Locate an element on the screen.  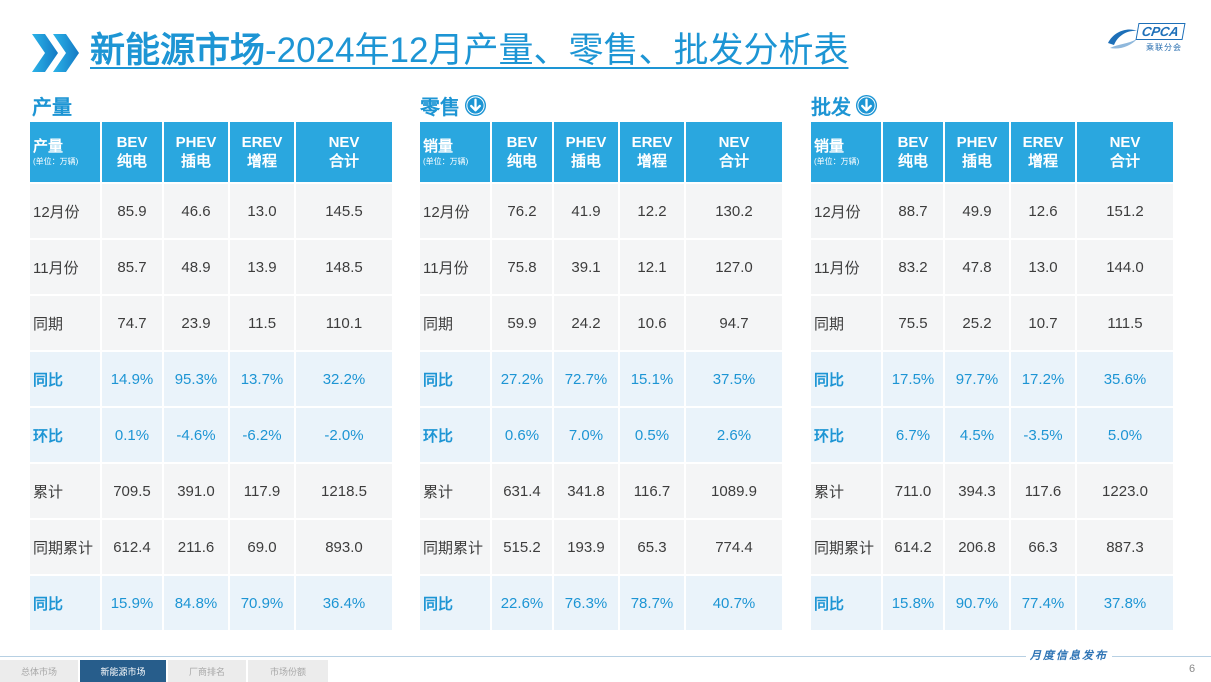
table-cell: 32.2% is located at coordinates (344, 379).